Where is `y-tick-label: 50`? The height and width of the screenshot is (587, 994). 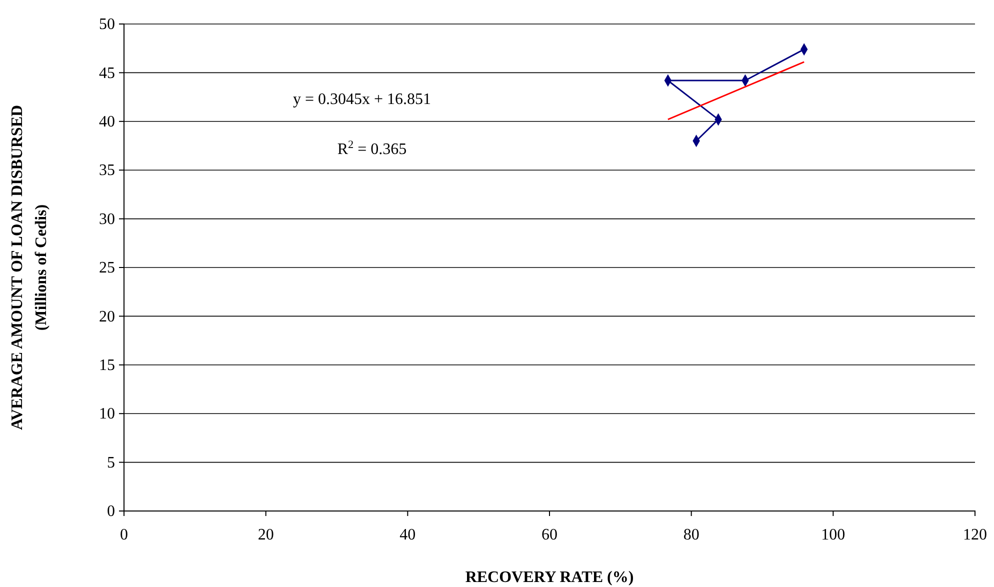
y-tick-label: 50 is located at coordinates (107, 25).